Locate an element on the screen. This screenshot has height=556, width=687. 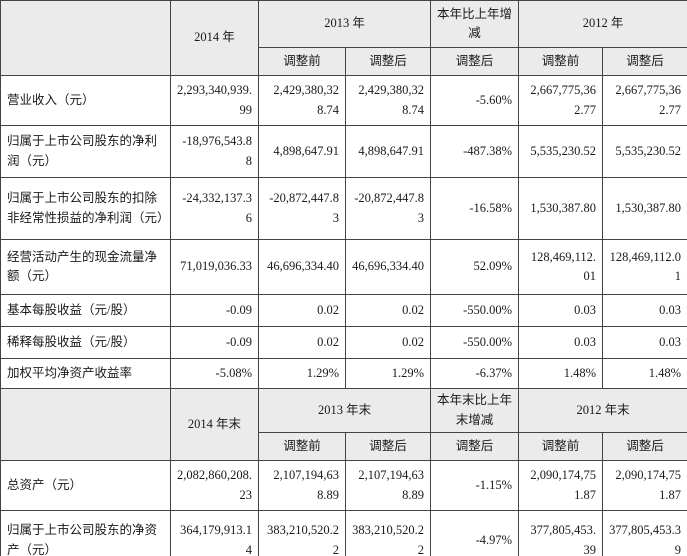
cell-2013-after: 4,898,647.91 is located at coordinates (388, 151).